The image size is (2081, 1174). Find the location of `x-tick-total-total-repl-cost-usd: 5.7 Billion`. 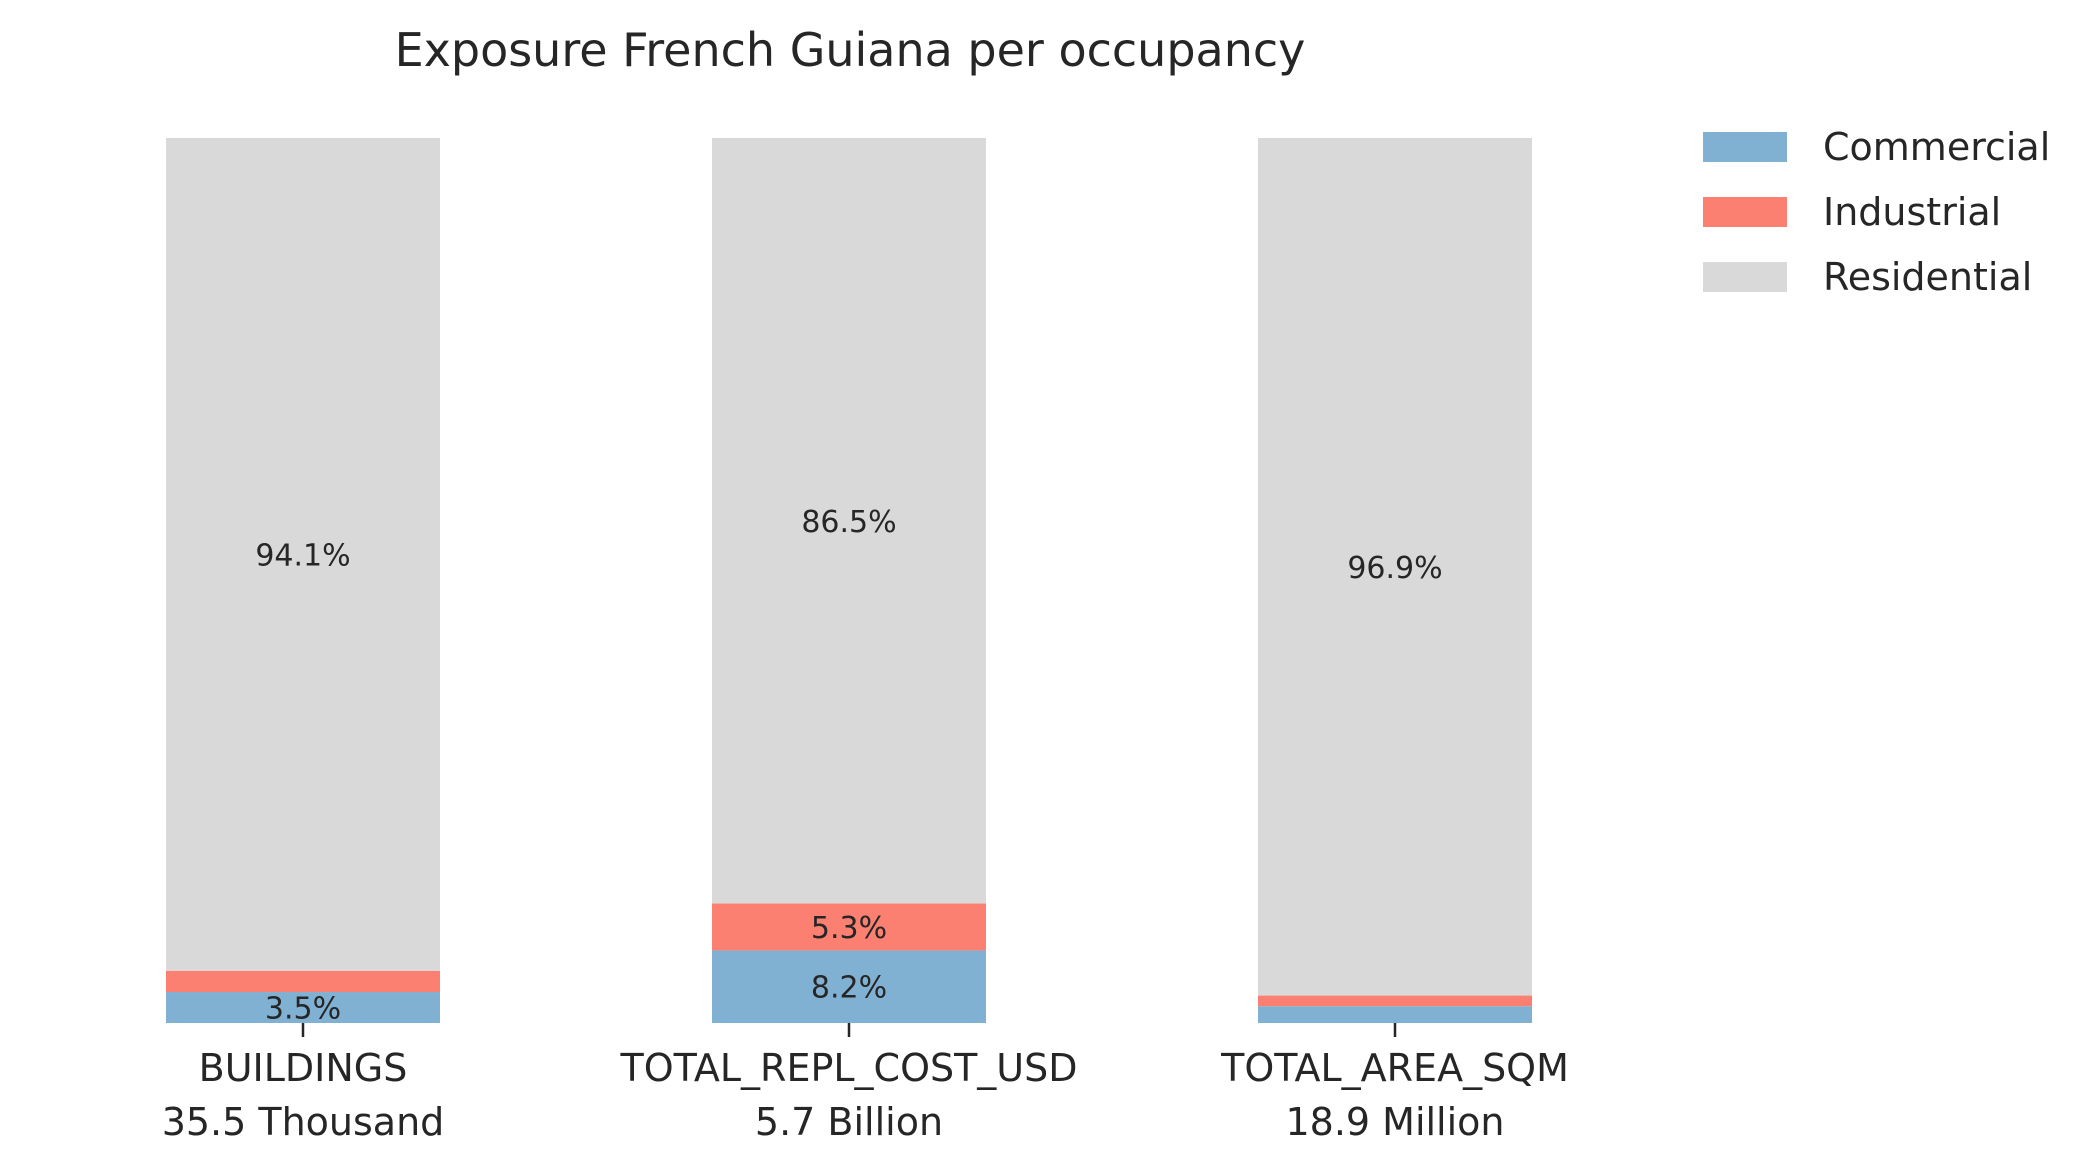

x-tick-total-total-repl-cost-usd: 5.7 Billion is located at coordinates (849, 1122).